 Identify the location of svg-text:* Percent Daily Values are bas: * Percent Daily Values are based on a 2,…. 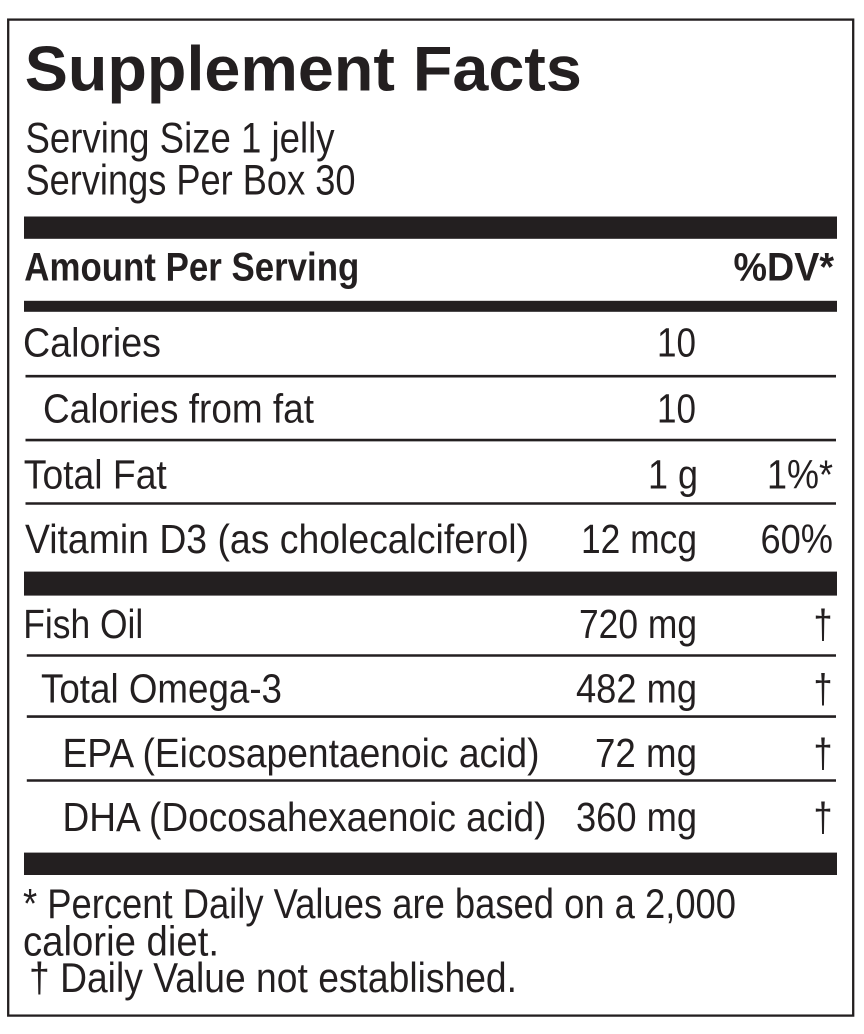
(379, 903).